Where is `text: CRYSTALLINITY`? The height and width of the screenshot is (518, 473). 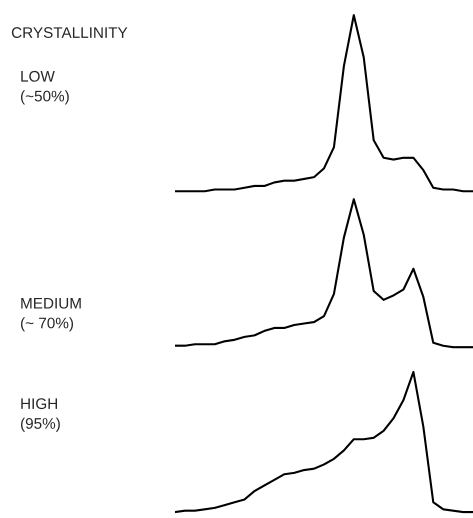 text: CRYSTALLINITY is located at coordinates (70, 32).